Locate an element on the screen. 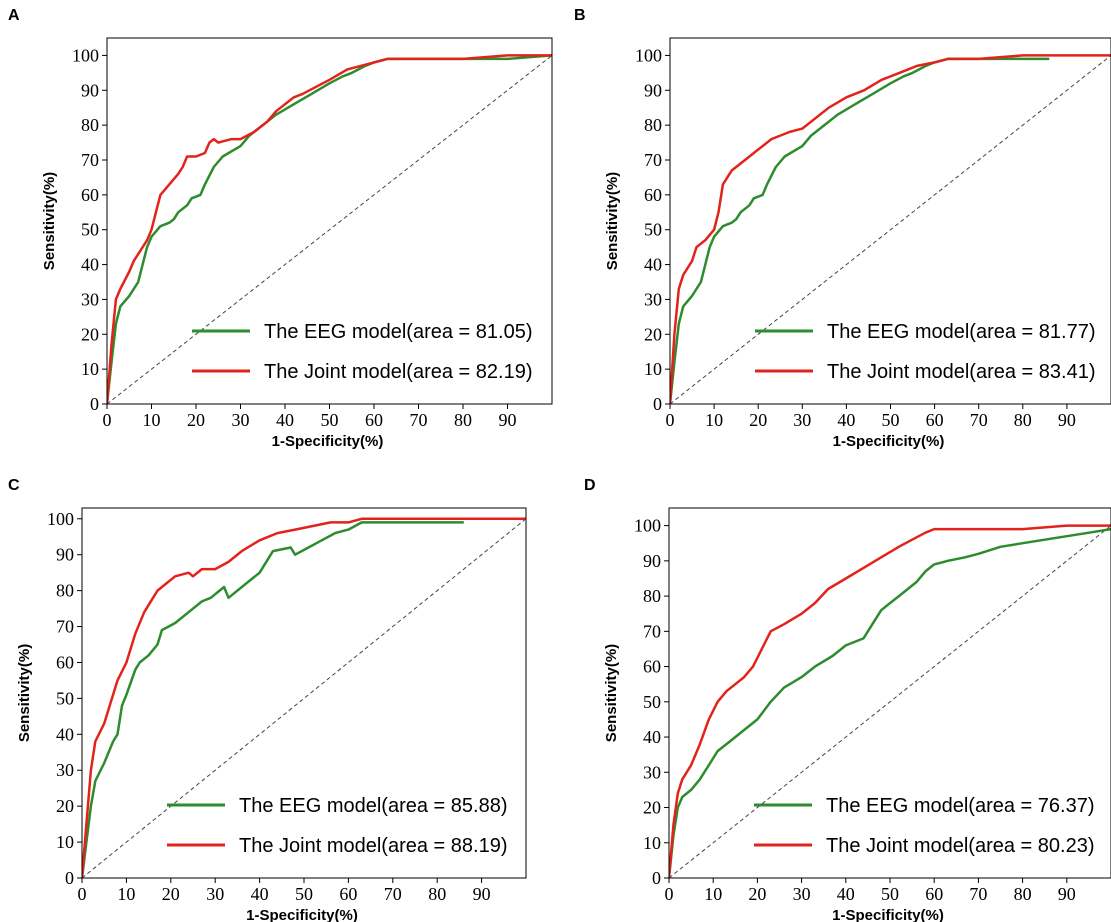  panel-letter: A is located at coordinates (14, 15).